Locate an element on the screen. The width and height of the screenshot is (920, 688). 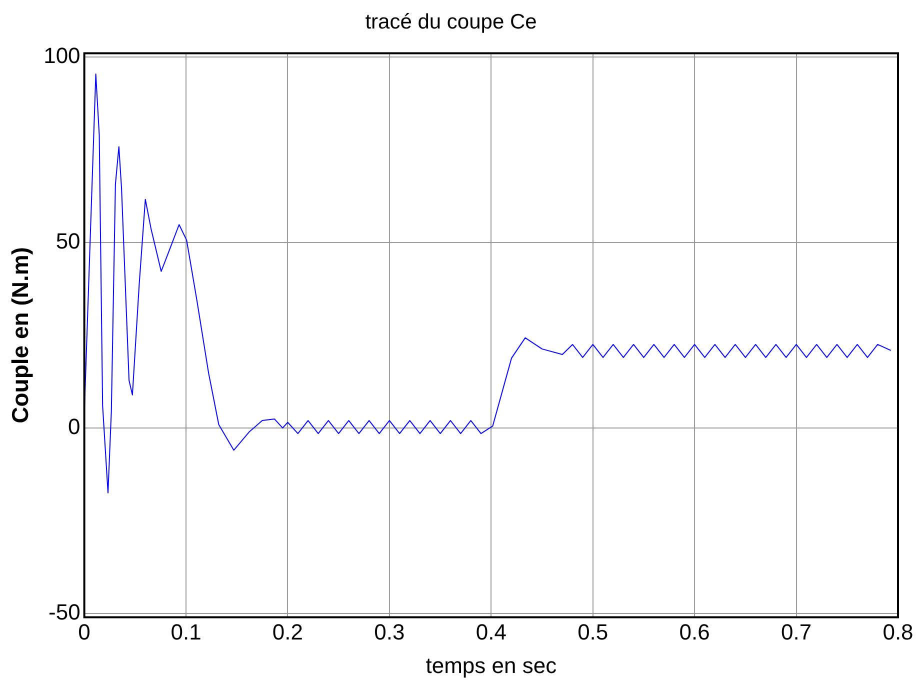
x-tick-label: 0.7 is located at coordinates (796, 631).